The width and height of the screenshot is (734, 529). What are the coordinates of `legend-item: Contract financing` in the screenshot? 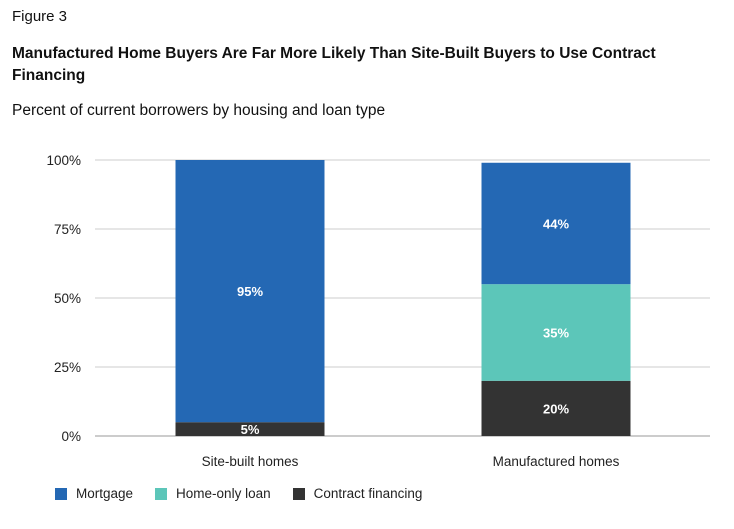 It's located at (357, 493).